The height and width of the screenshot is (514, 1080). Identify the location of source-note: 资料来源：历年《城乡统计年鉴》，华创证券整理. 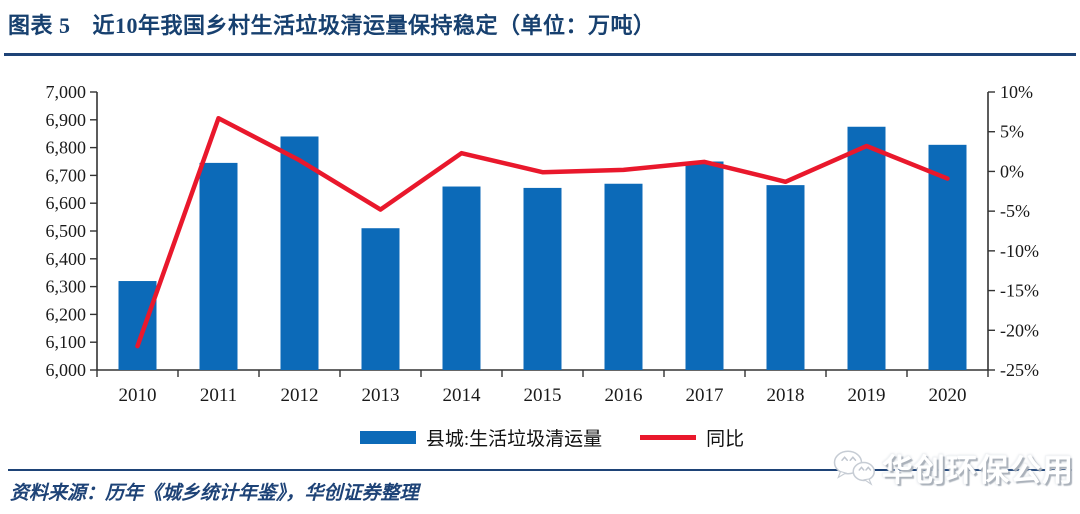
(214, 493).